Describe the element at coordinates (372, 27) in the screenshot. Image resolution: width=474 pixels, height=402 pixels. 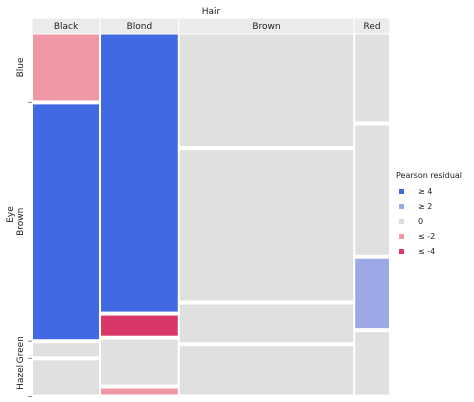
I see `hair-tick-label: Red` at that location.